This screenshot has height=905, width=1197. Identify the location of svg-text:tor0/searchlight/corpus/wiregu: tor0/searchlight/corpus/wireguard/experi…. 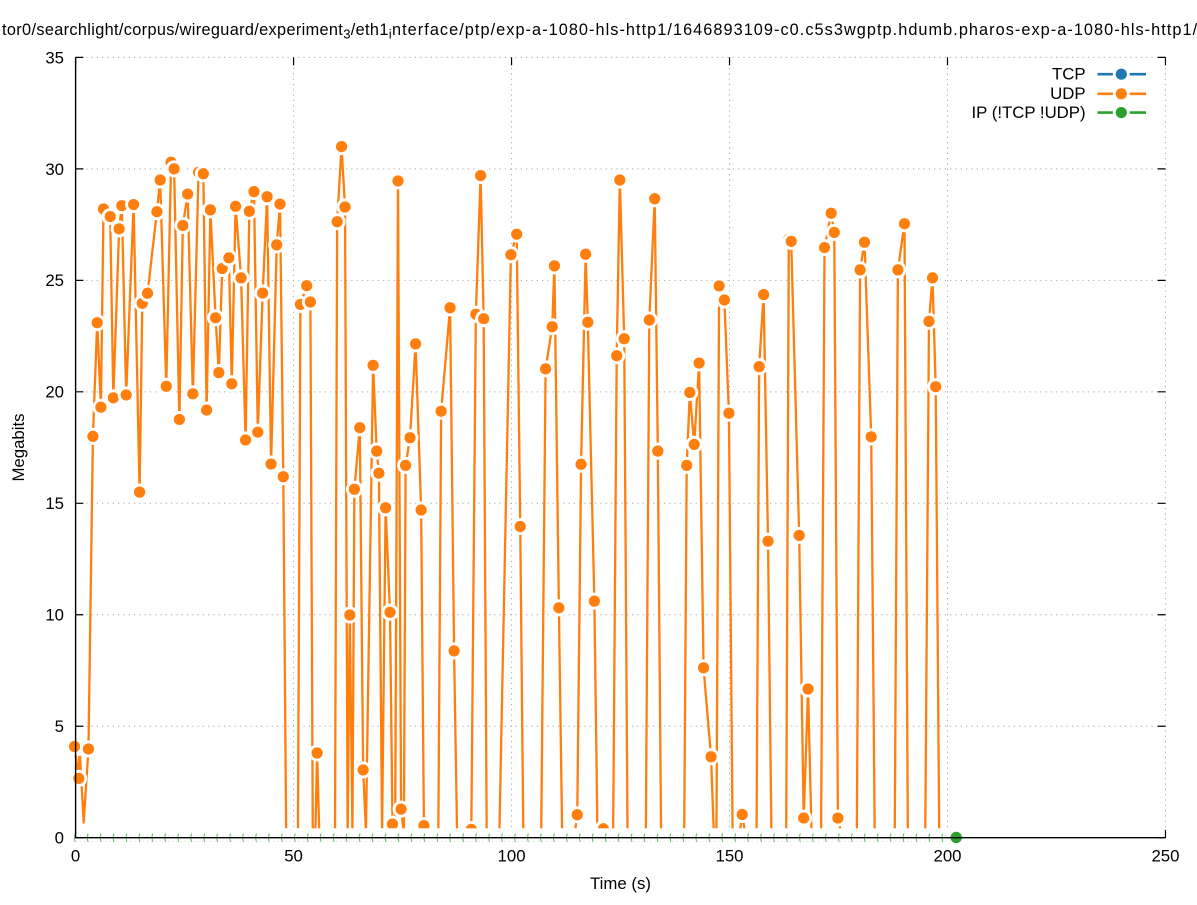
(599, 31).